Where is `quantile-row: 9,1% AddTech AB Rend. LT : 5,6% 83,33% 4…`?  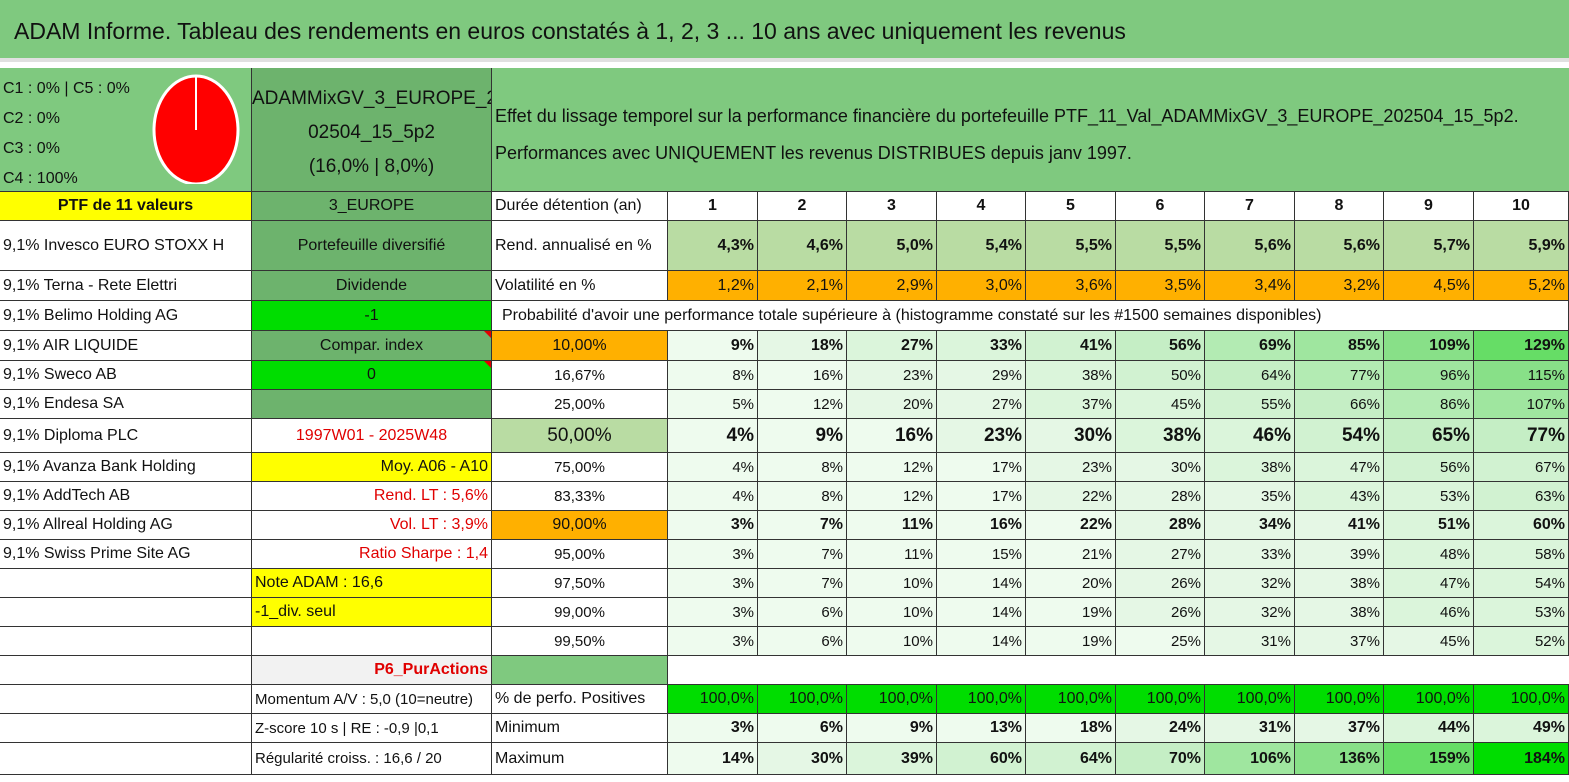
quantile-row: 9,1% AddTech AB Rend. LT : 5,6% 83,33% 4… is located at coordinates (784, 496).